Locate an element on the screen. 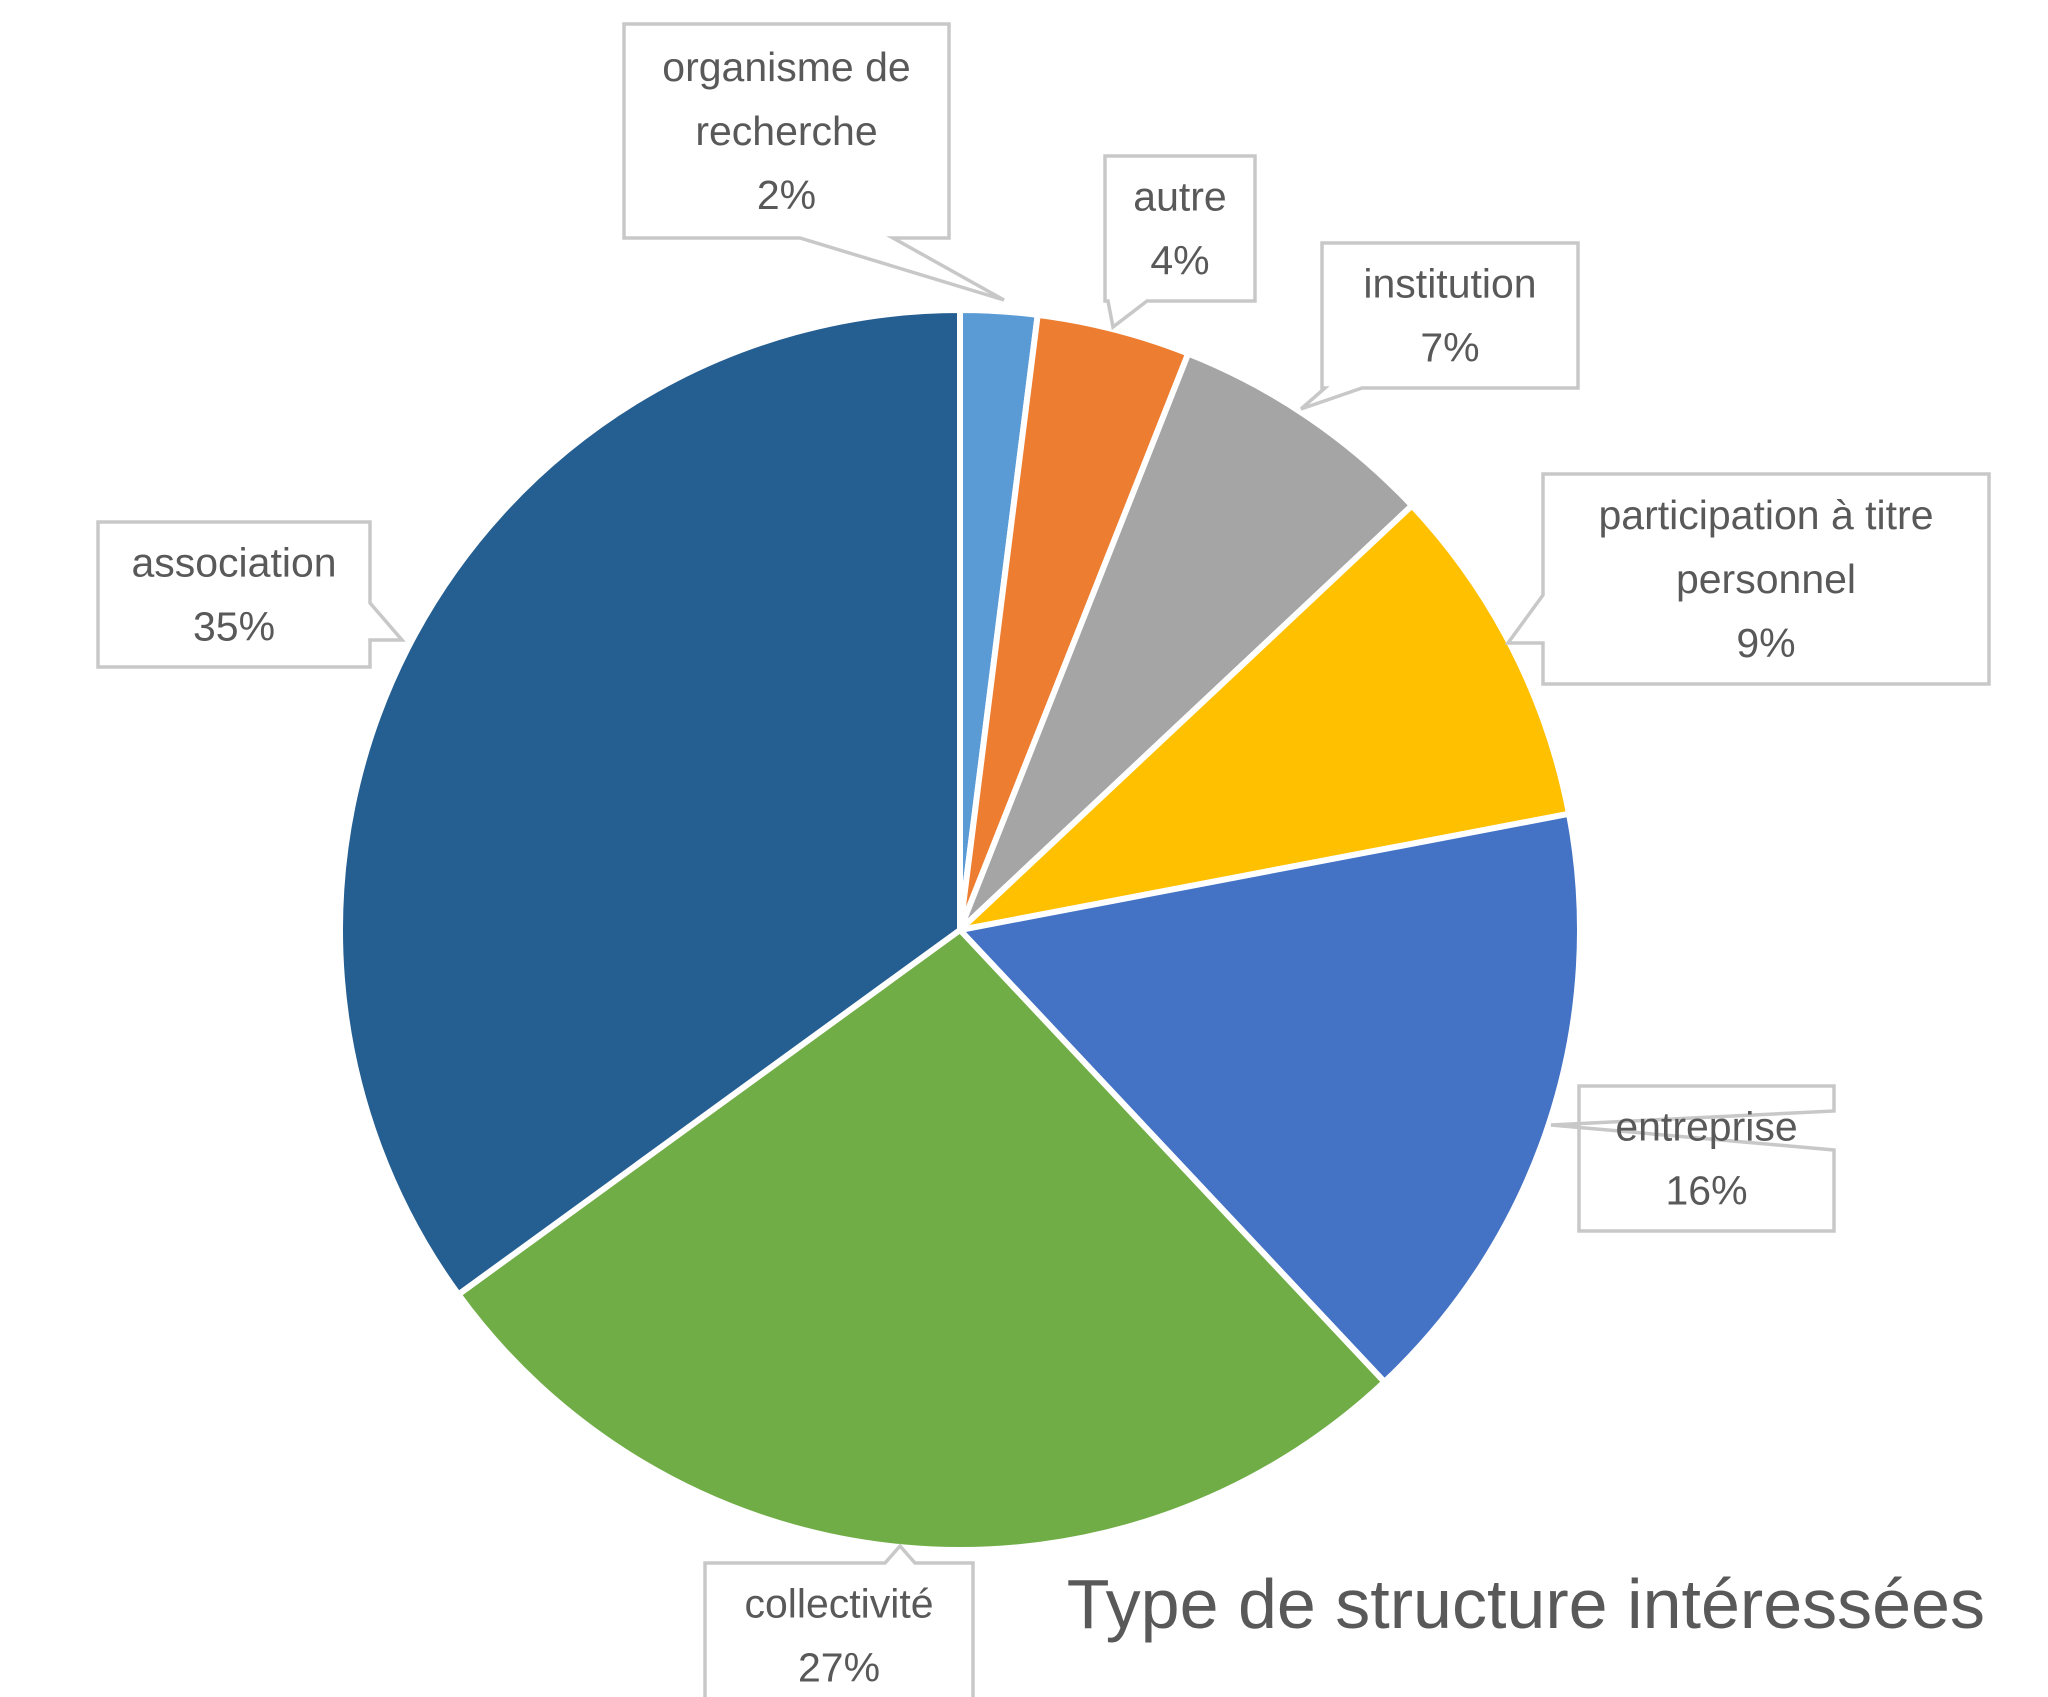 The width and height of the screenshot is (2048, 1697). data-label-callout: participation à titre personnel 9% is located at coordinates (1747, 579).